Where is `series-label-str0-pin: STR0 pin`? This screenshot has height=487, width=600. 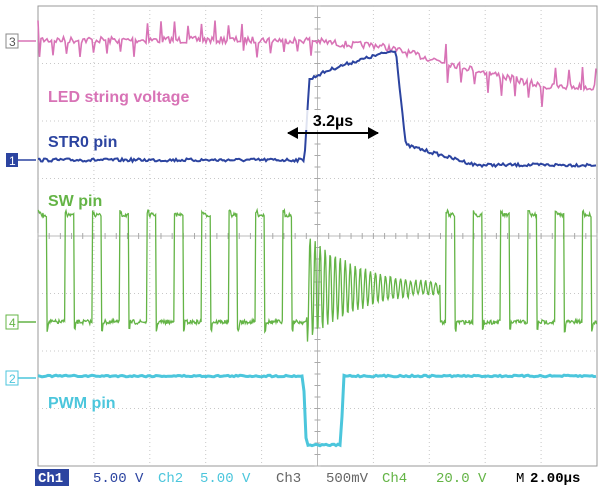 series-label-str0-pin: STR0 pin is located at coordinates (82, 142).